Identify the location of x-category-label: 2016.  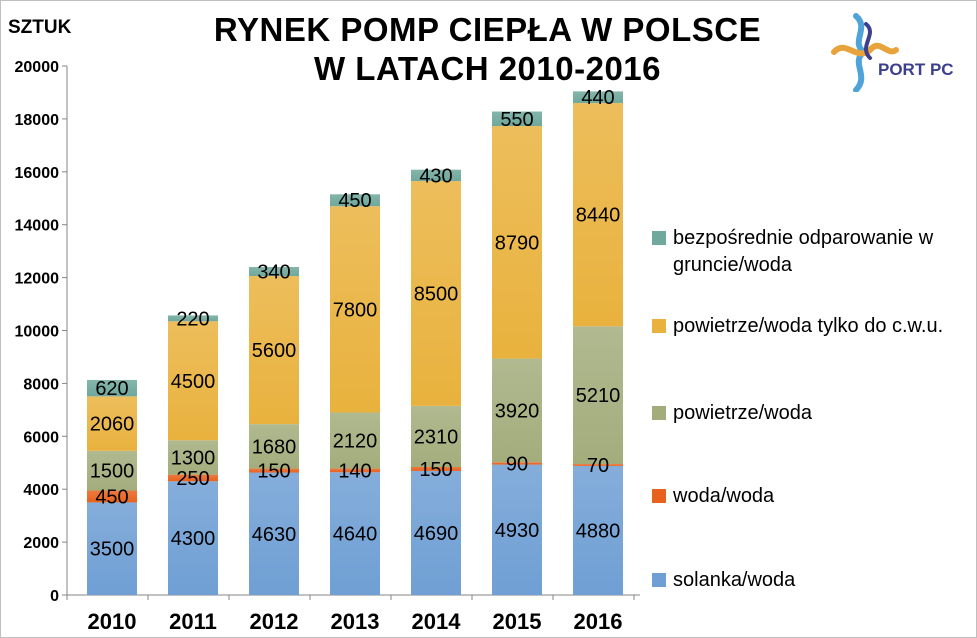
(598, 621).